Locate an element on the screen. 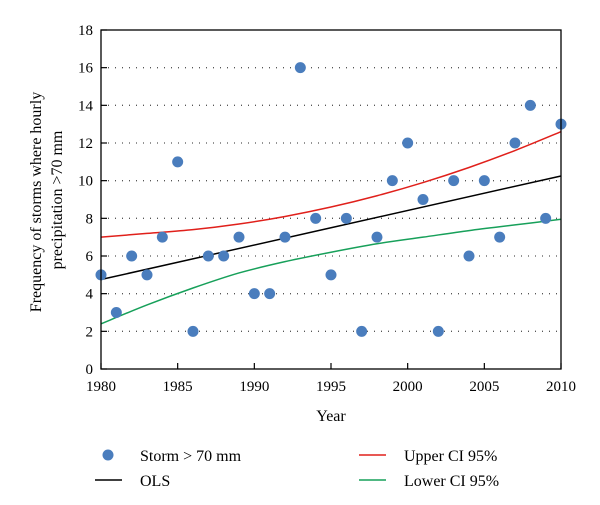  storm-point-1989 is located at coordinates (239, 237).